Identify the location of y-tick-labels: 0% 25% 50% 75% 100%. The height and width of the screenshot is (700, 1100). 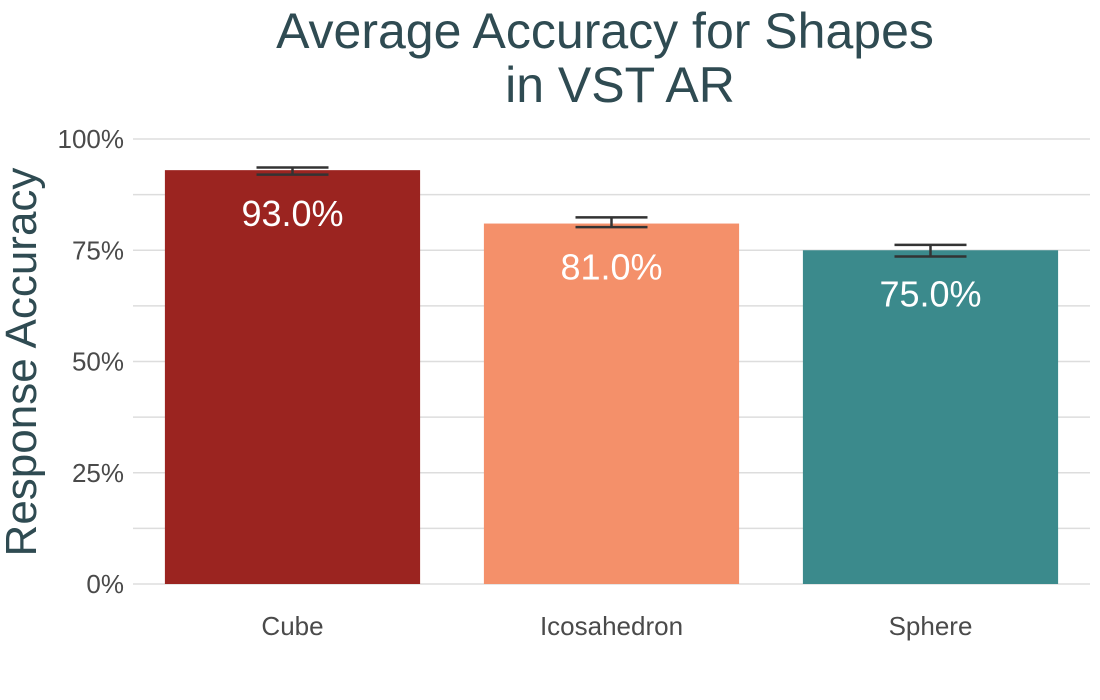
(91, 361).